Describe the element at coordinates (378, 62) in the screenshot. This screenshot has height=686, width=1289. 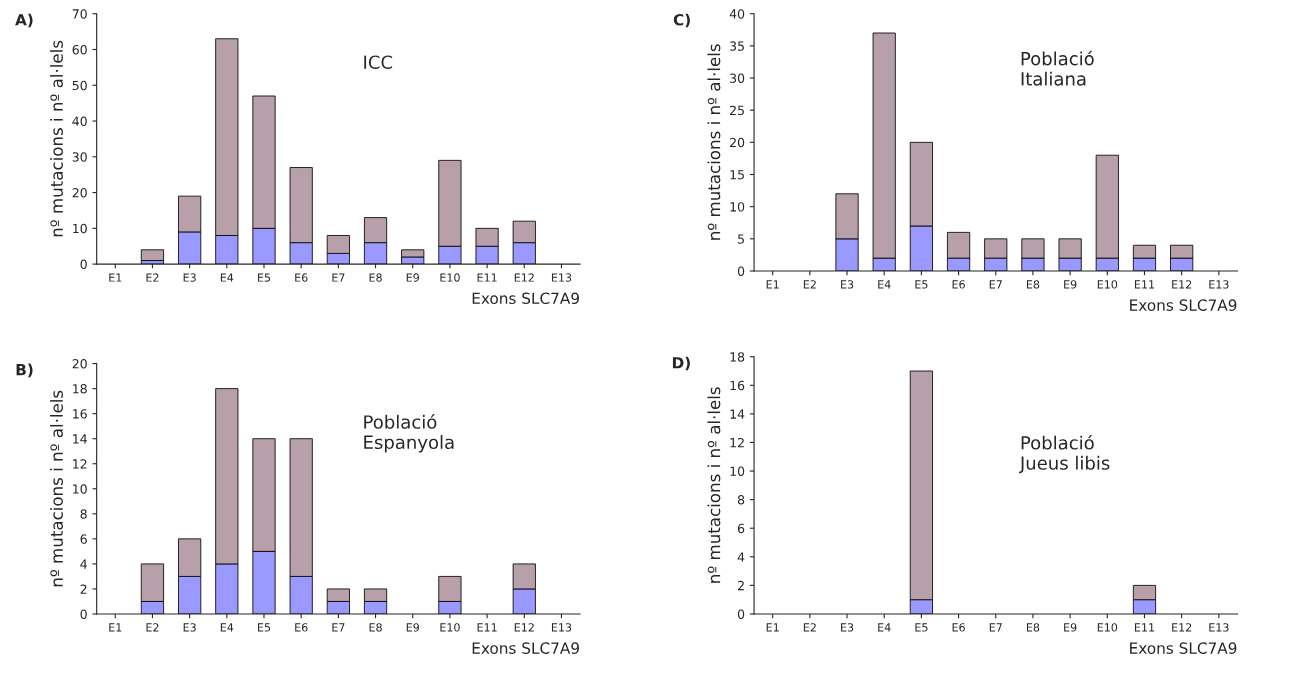
I see `annotation: ICC` at that location.